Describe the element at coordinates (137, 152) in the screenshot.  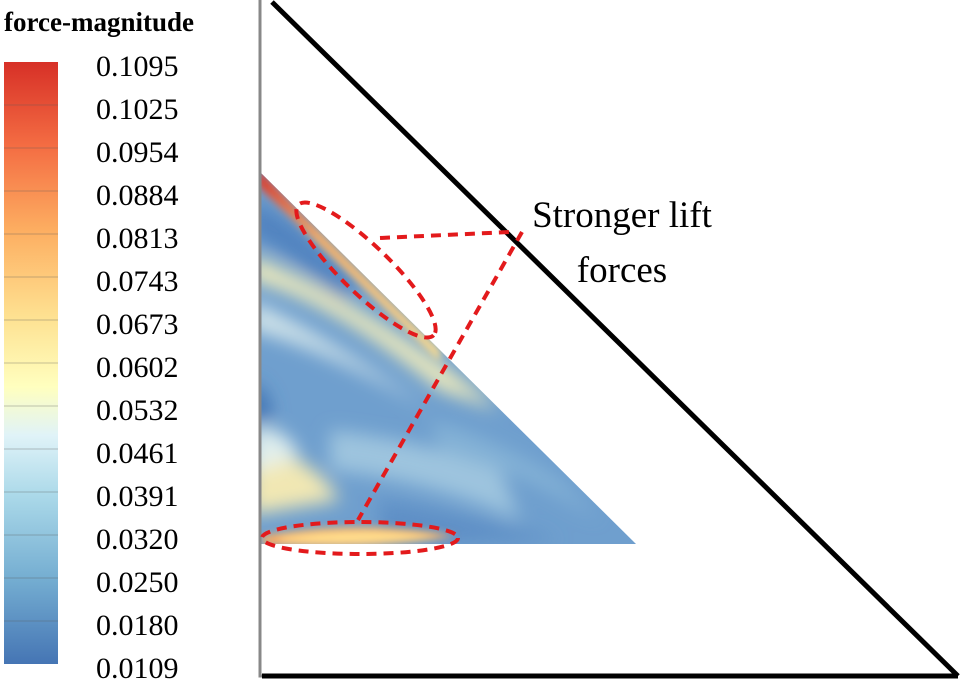
I see `legend-tick-label: 0.0954` at that location.